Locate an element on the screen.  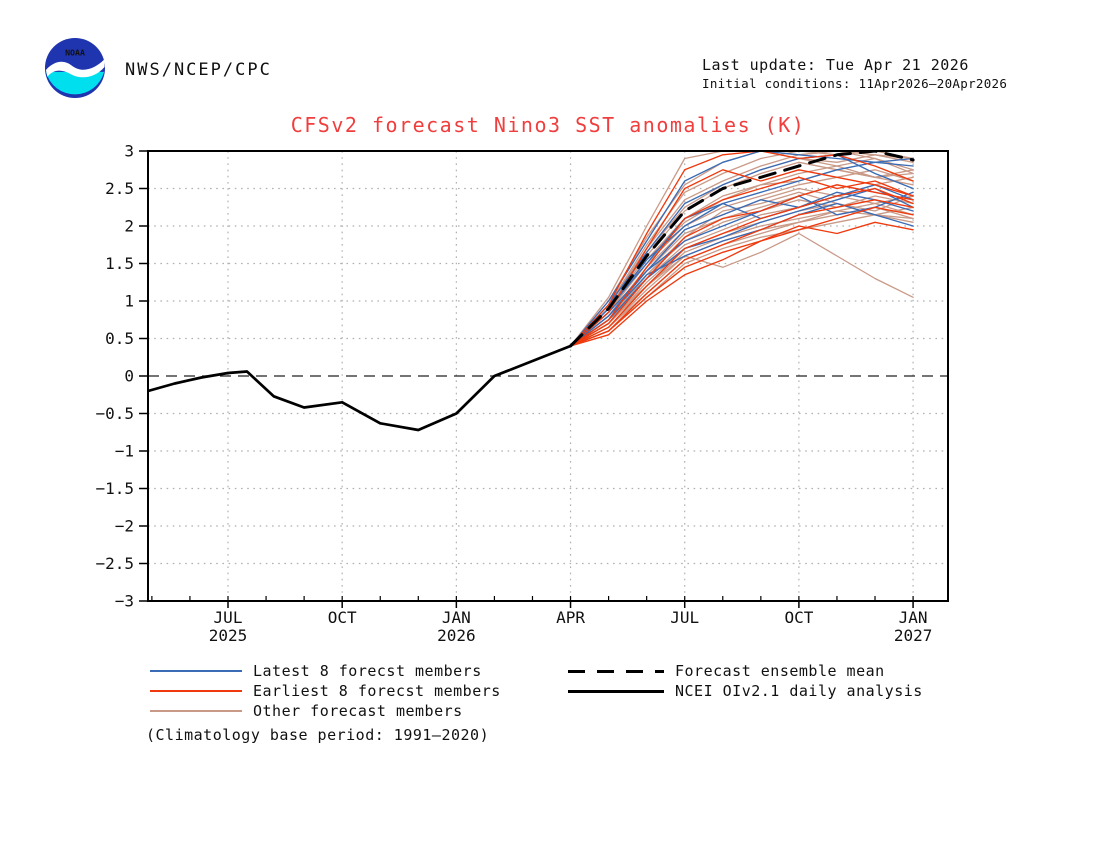
legend-item-mean: Forecast ensemble mean is located at coordinates (726, 671).